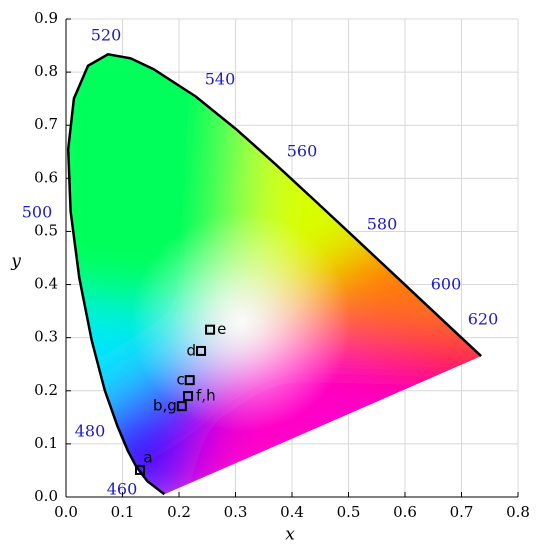 This screenshot has width=539, height=550. Describe the element at coordinates (122, 489) in the screenshot. I see `wavelength-label: 460` at that location.